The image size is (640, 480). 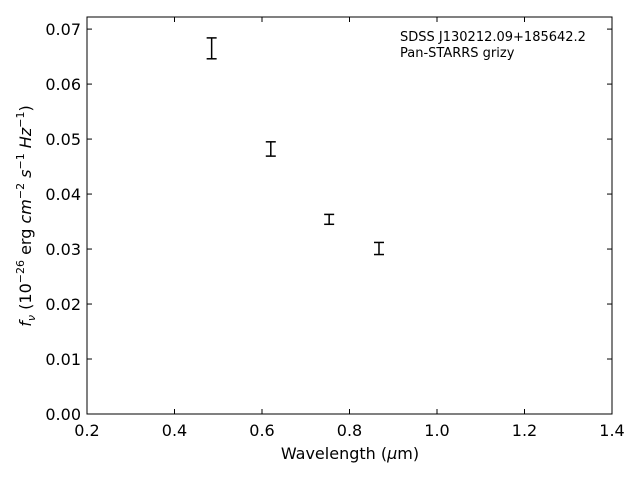 What do you see at coordinates (63, 359) in the screenshot?
I see `y-tick-label: 0.01` at bounding box center [63, 359].